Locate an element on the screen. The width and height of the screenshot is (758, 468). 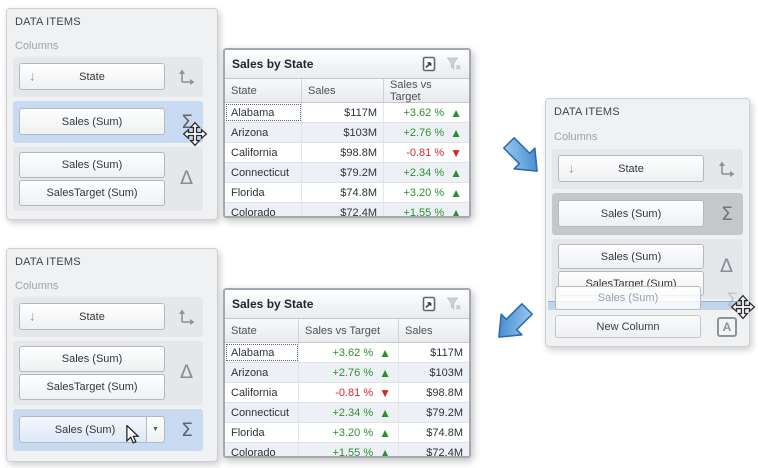
delta-group: Sales (Sum) SalesTarget (Sum) Δ is located at coordinates (108, 373).